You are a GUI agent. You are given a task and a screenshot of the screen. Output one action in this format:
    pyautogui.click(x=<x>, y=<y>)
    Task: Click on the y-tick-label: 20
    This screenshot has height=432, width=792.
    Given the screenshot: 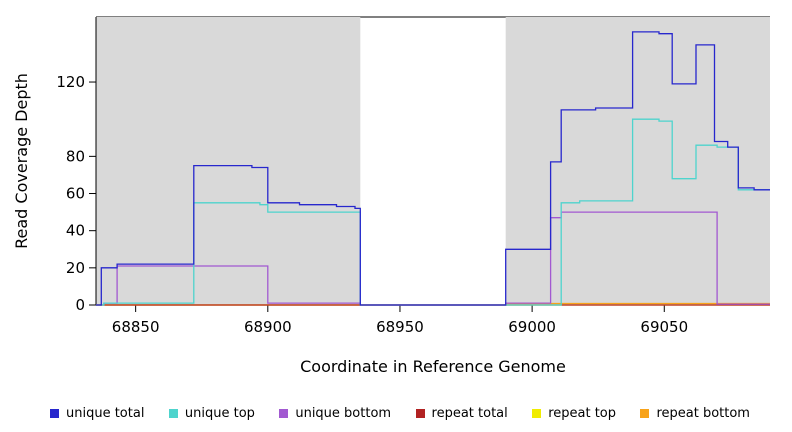 What is the action you would take?
    pyautogui.click(x=75, y=268)
    